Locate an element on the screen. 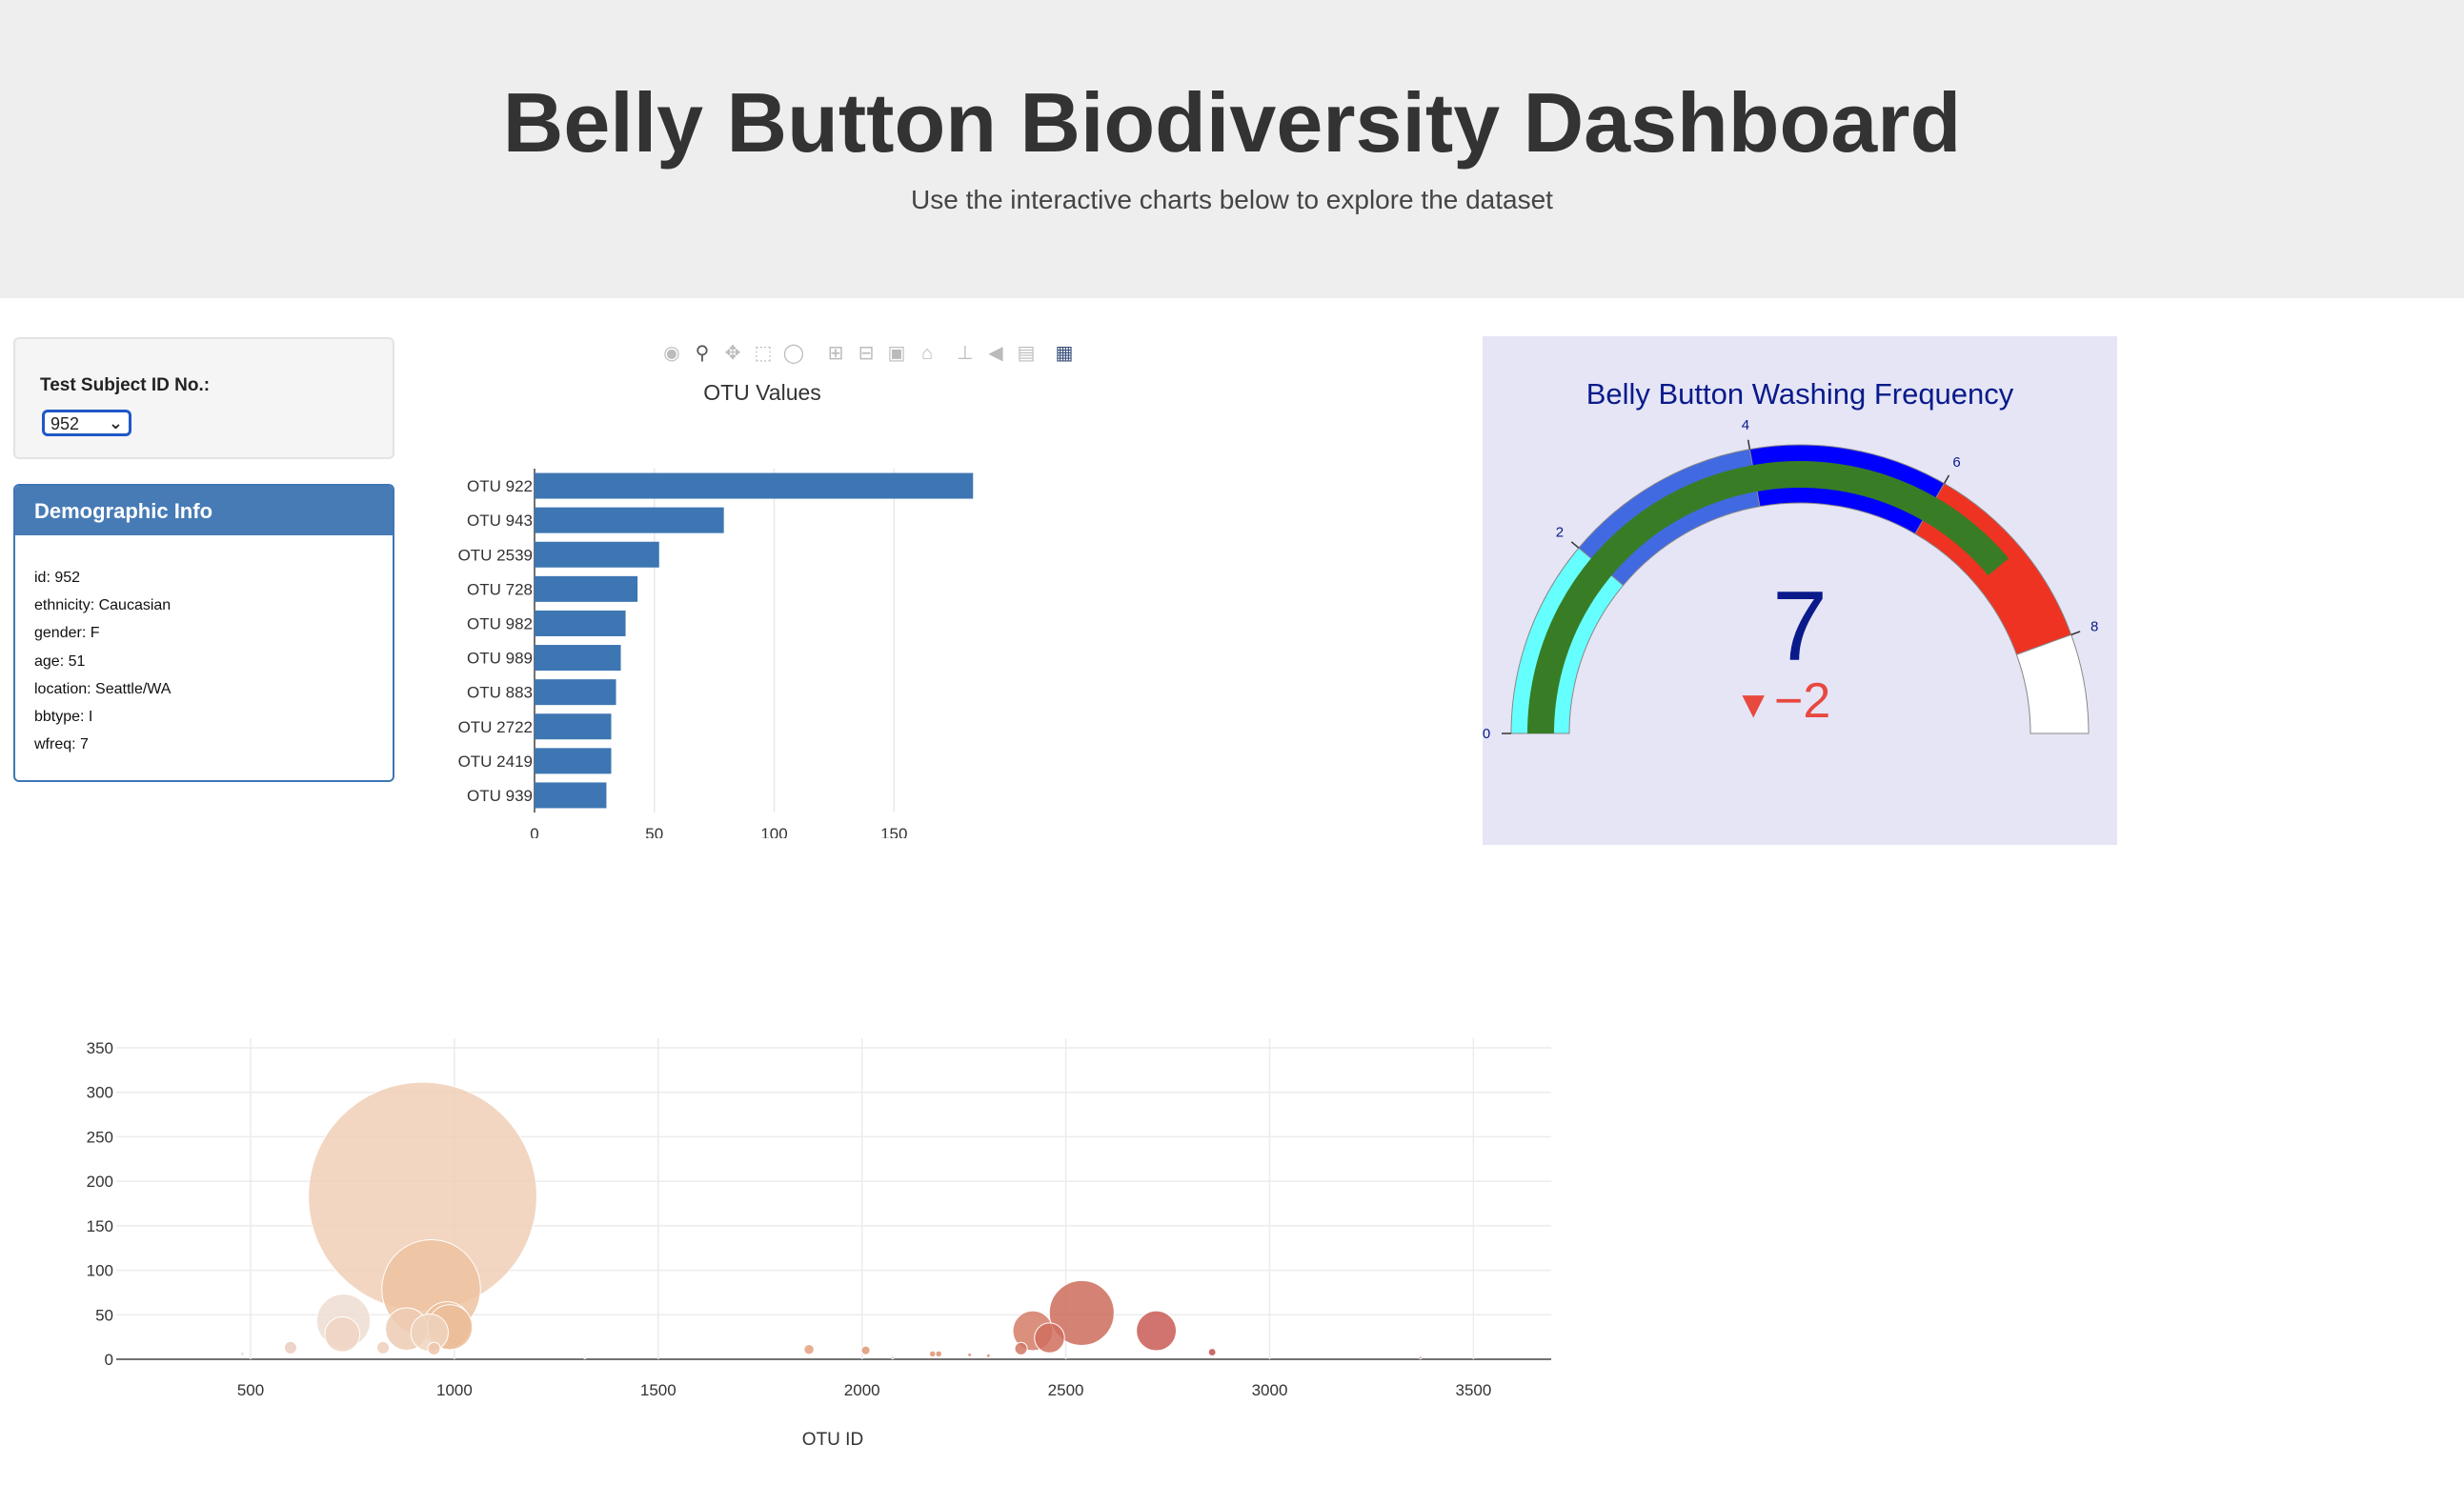 The height and width of the screenshot is (1505, 2464). demographic-row-ethnicity: ethnicity: Caucasian is located at coordinates (103, 605).